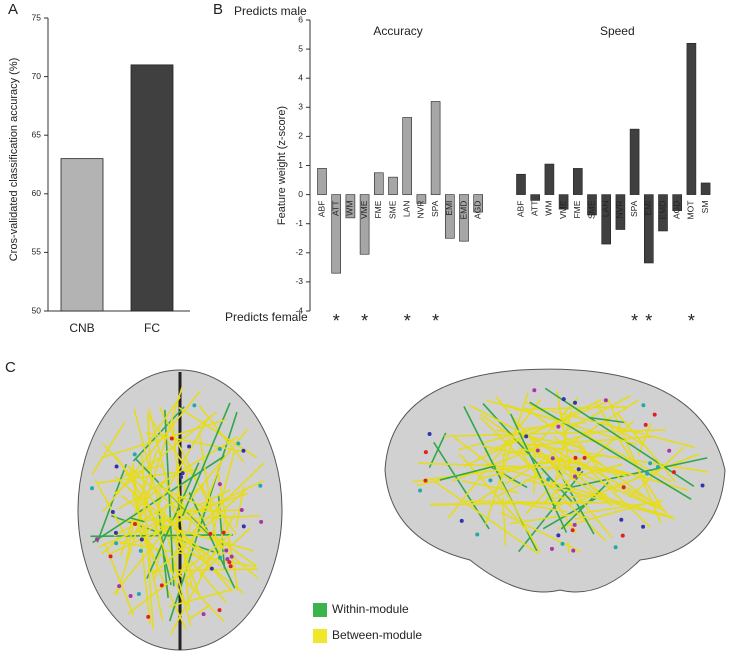 Image resolution: width=733 pixels, height=656 pixels. What do you see at coordinates (37, 310) in the screenshot?
I see `y-tick-label: 50` at bounding box center [37, 310].